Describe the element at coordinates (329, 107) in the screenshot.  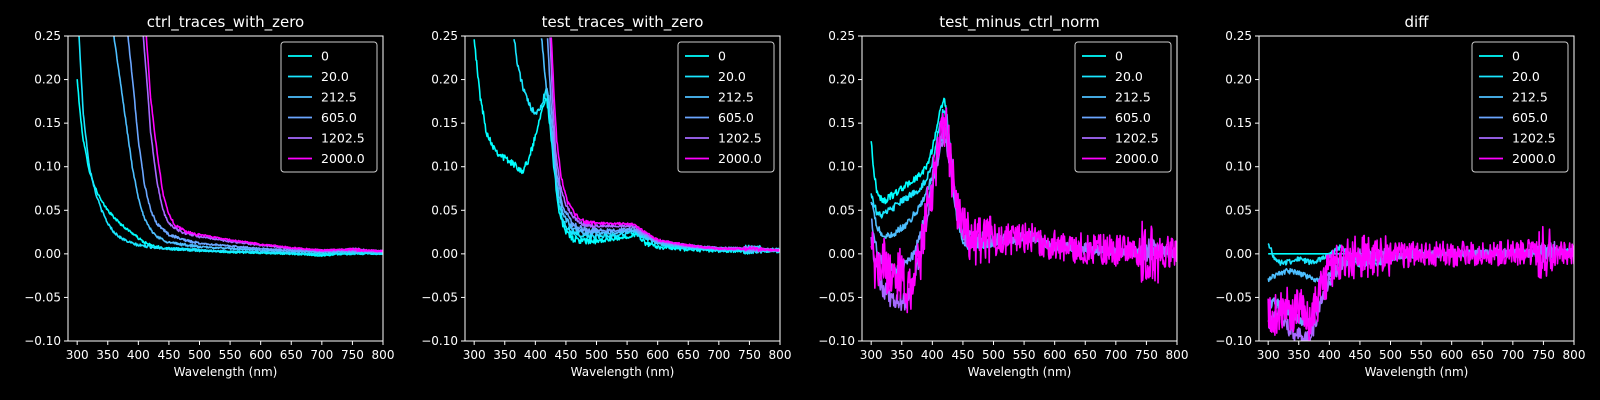
I see `legend: 0 20.0 212.5 605.0 1202.5 2000.0` at that location.